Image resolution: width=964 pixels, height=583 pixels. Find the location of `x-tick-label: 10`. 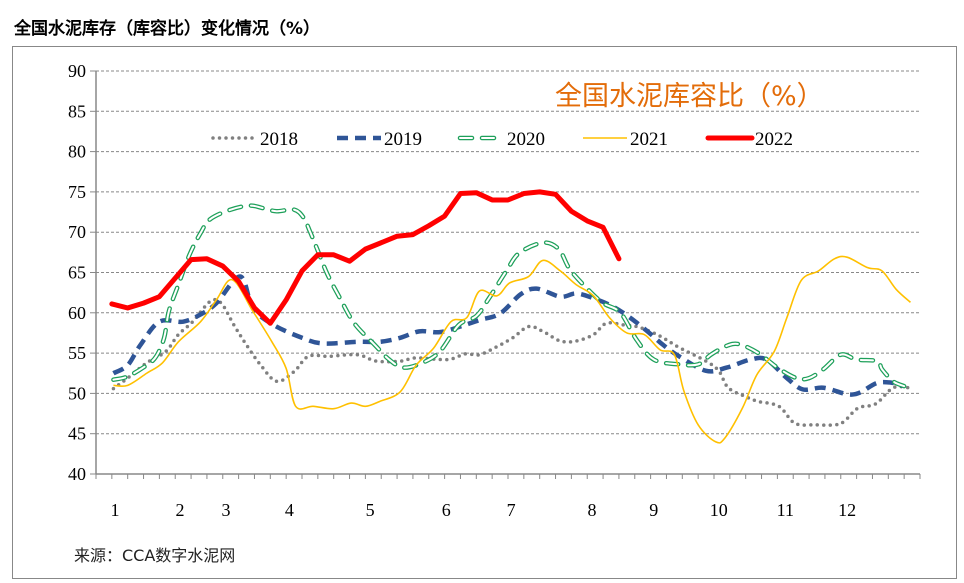

x-tick-label: 10 is located at coordinates (719, 510).